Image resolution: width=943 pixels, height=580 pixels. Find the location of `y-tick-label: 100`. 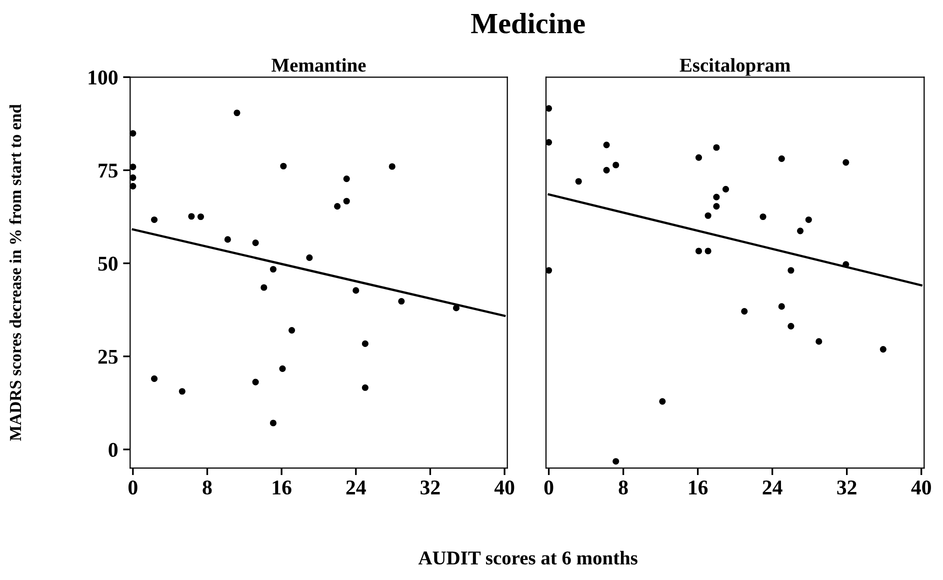

y-tick-label: 100 is located at coordinates (103, 77).